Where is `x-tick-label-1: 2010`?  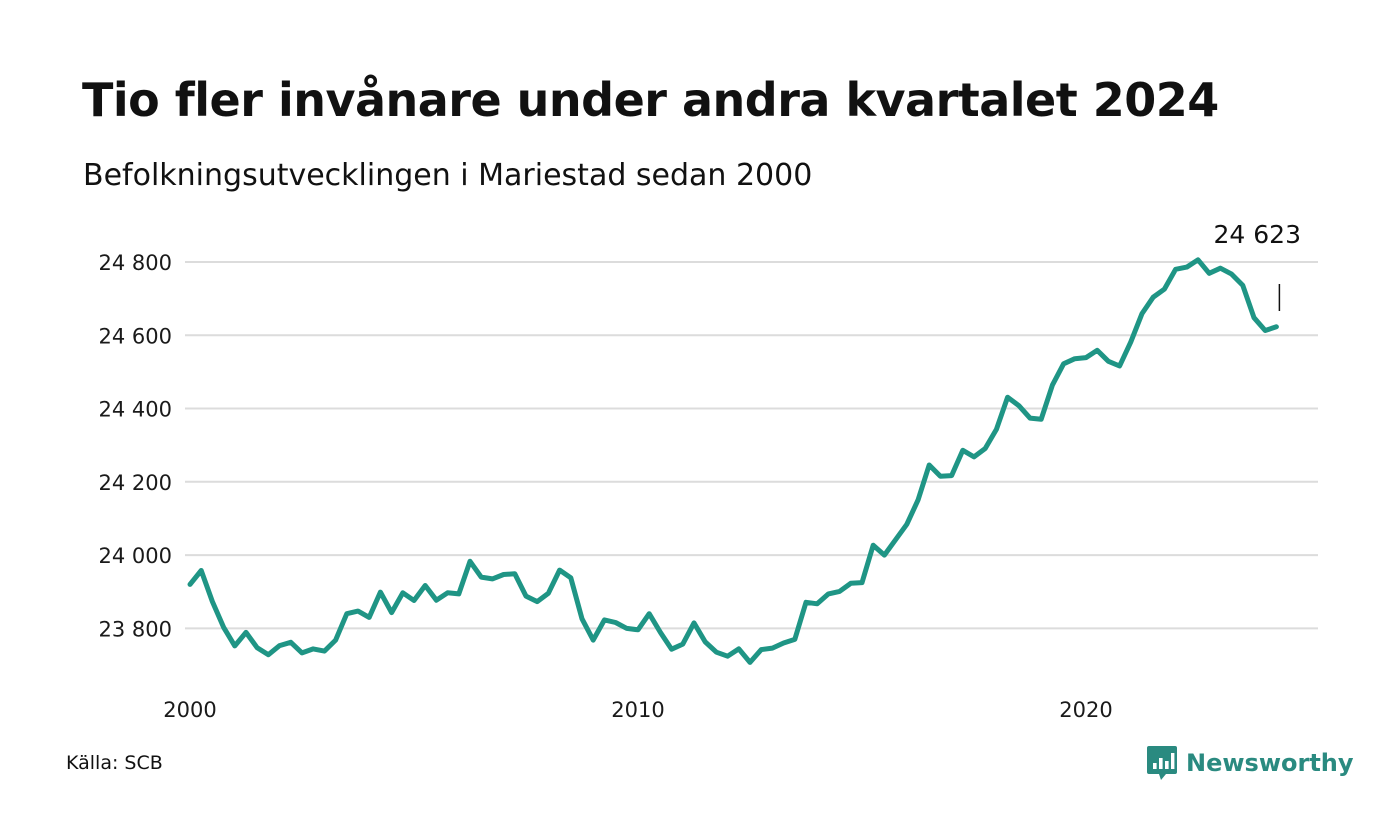 x-tick-label-1: 2010 is located at coordinates (637, 710).